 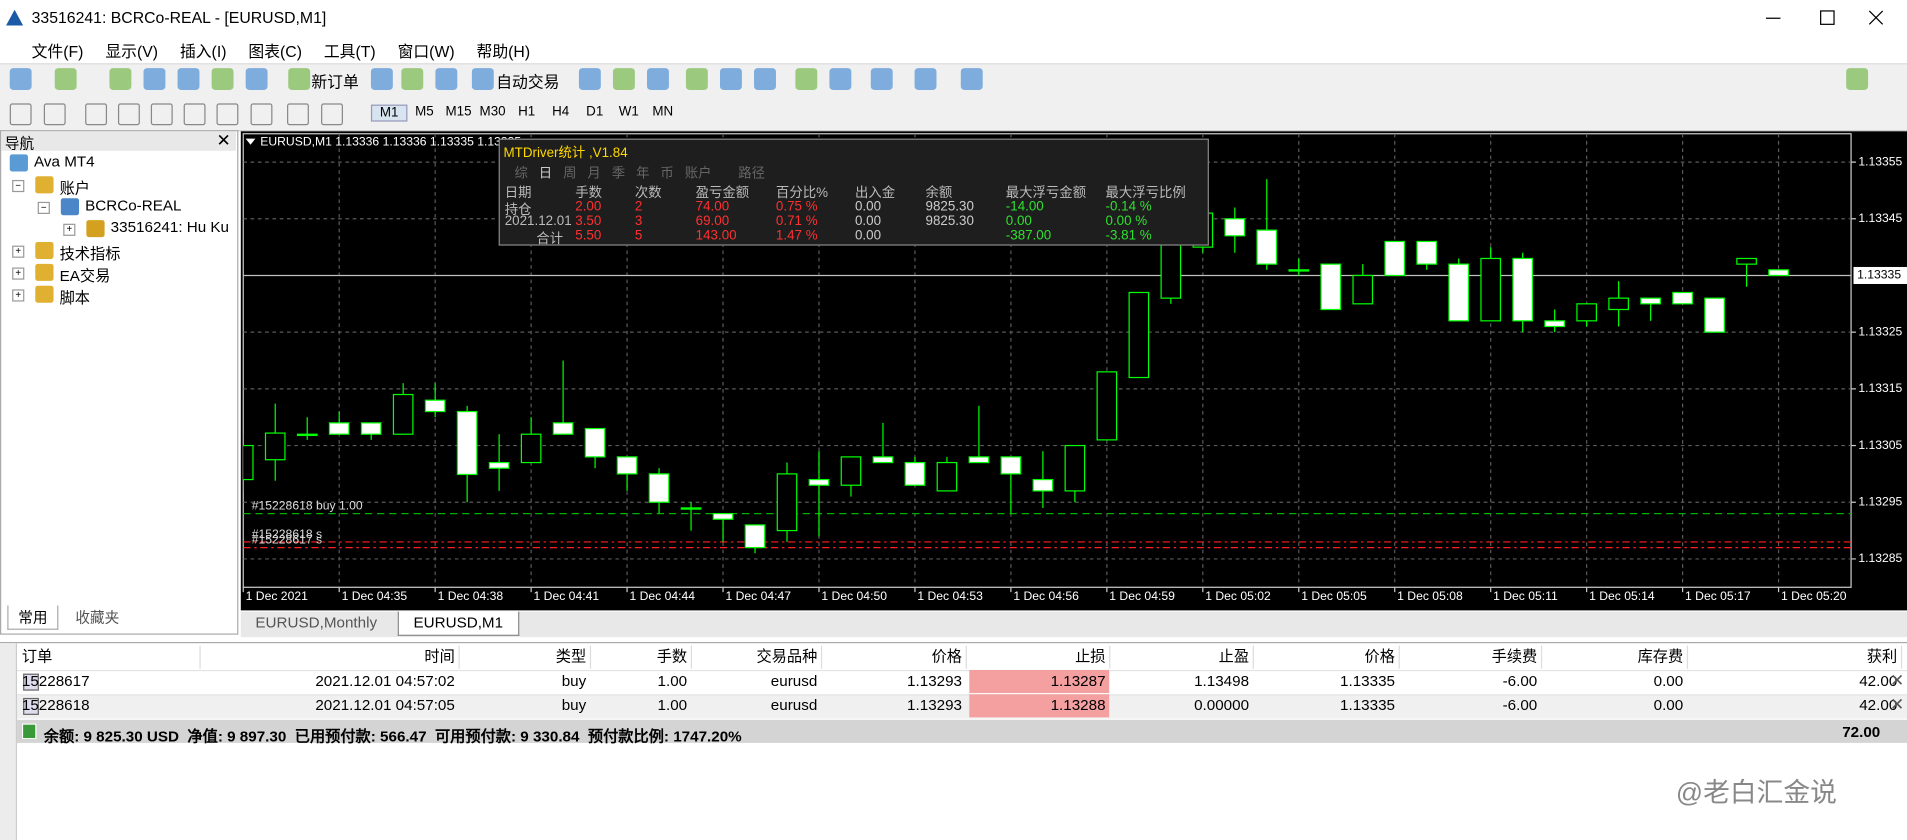 I want to click on tree-label: 账户, so click(x=75, y=188).